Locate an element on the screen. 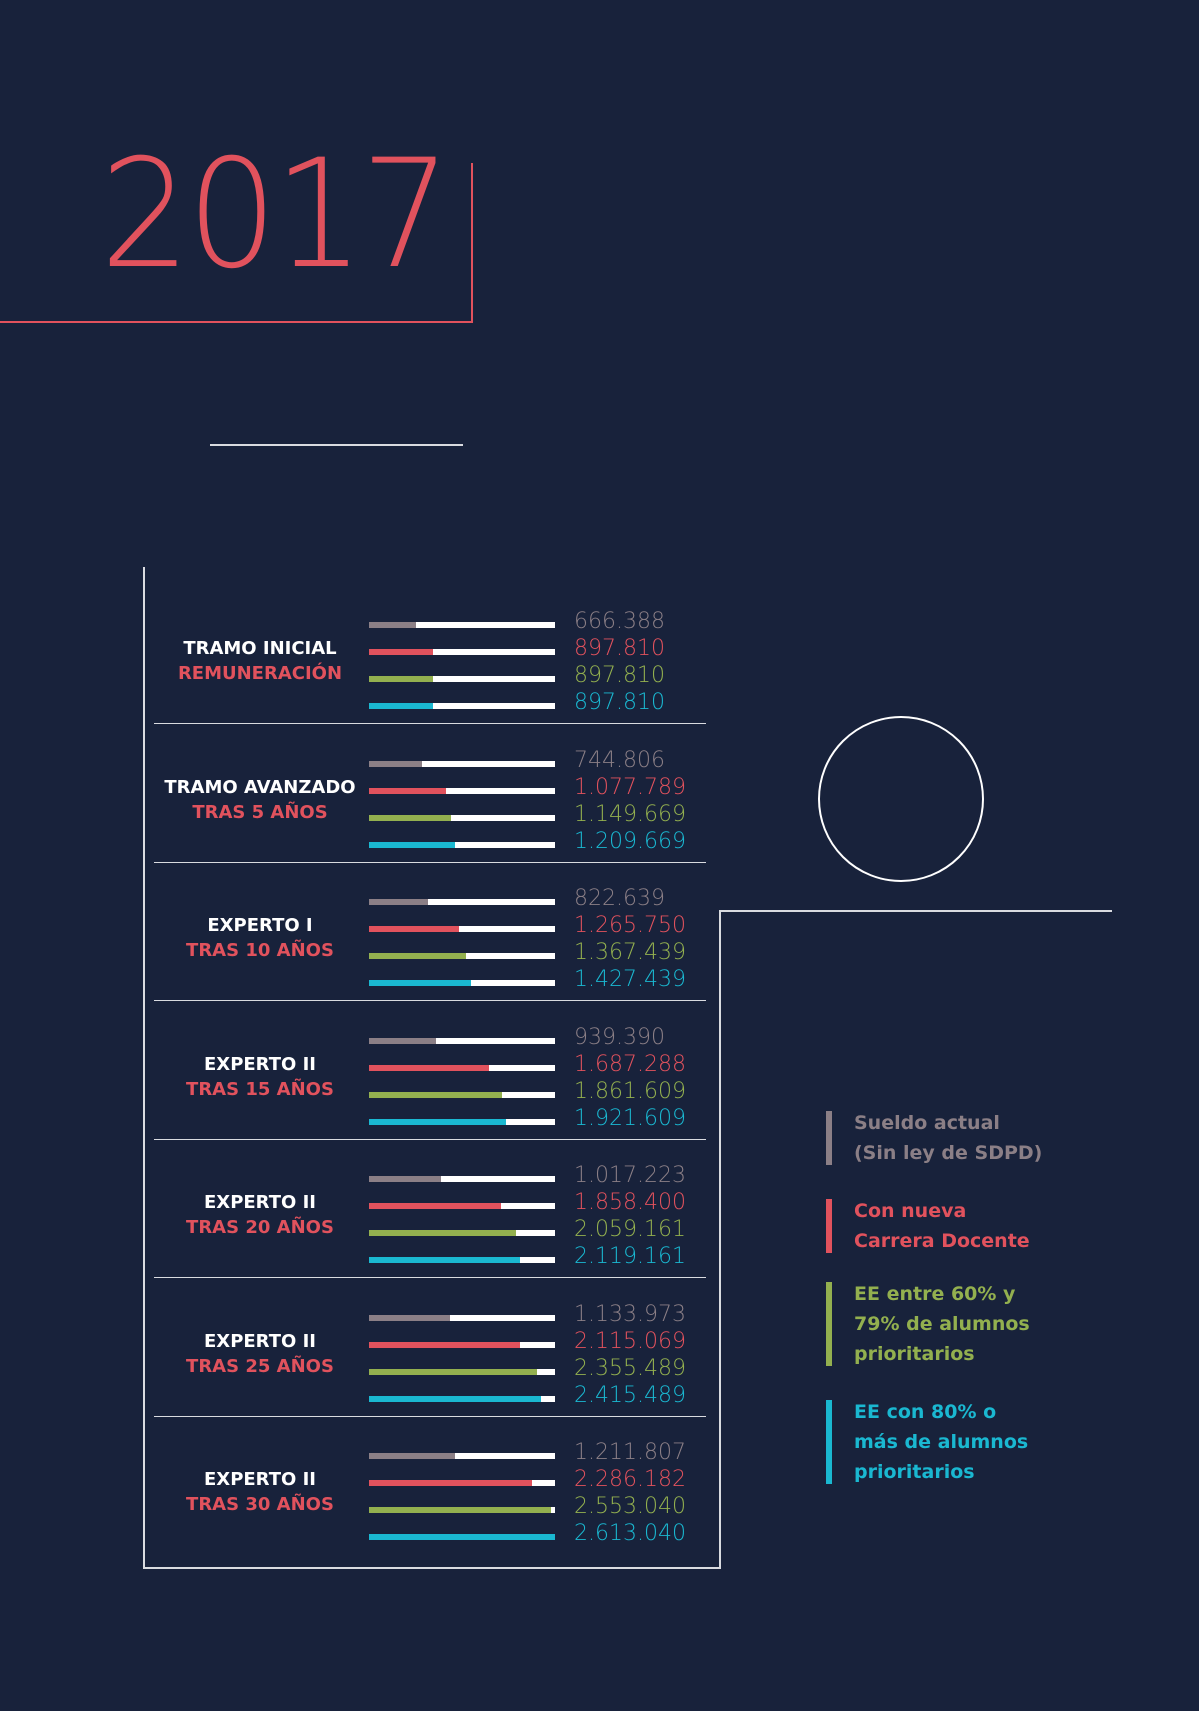 The height and width of the screenshot is (1711, 1199). row-label: EXPERTO II TRAS 15 AÑOS is located at coordinates (260, 1077).